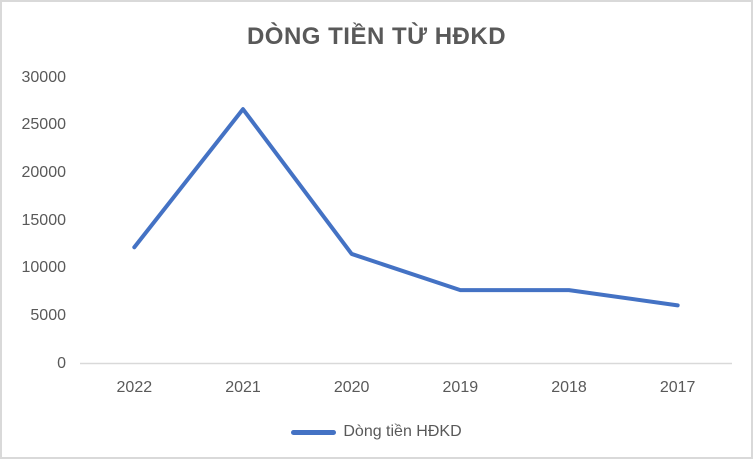 The width and height of the screenshot is (753, 459). I want to click on x-axis-tick-label: 2020, so click(351, 387).